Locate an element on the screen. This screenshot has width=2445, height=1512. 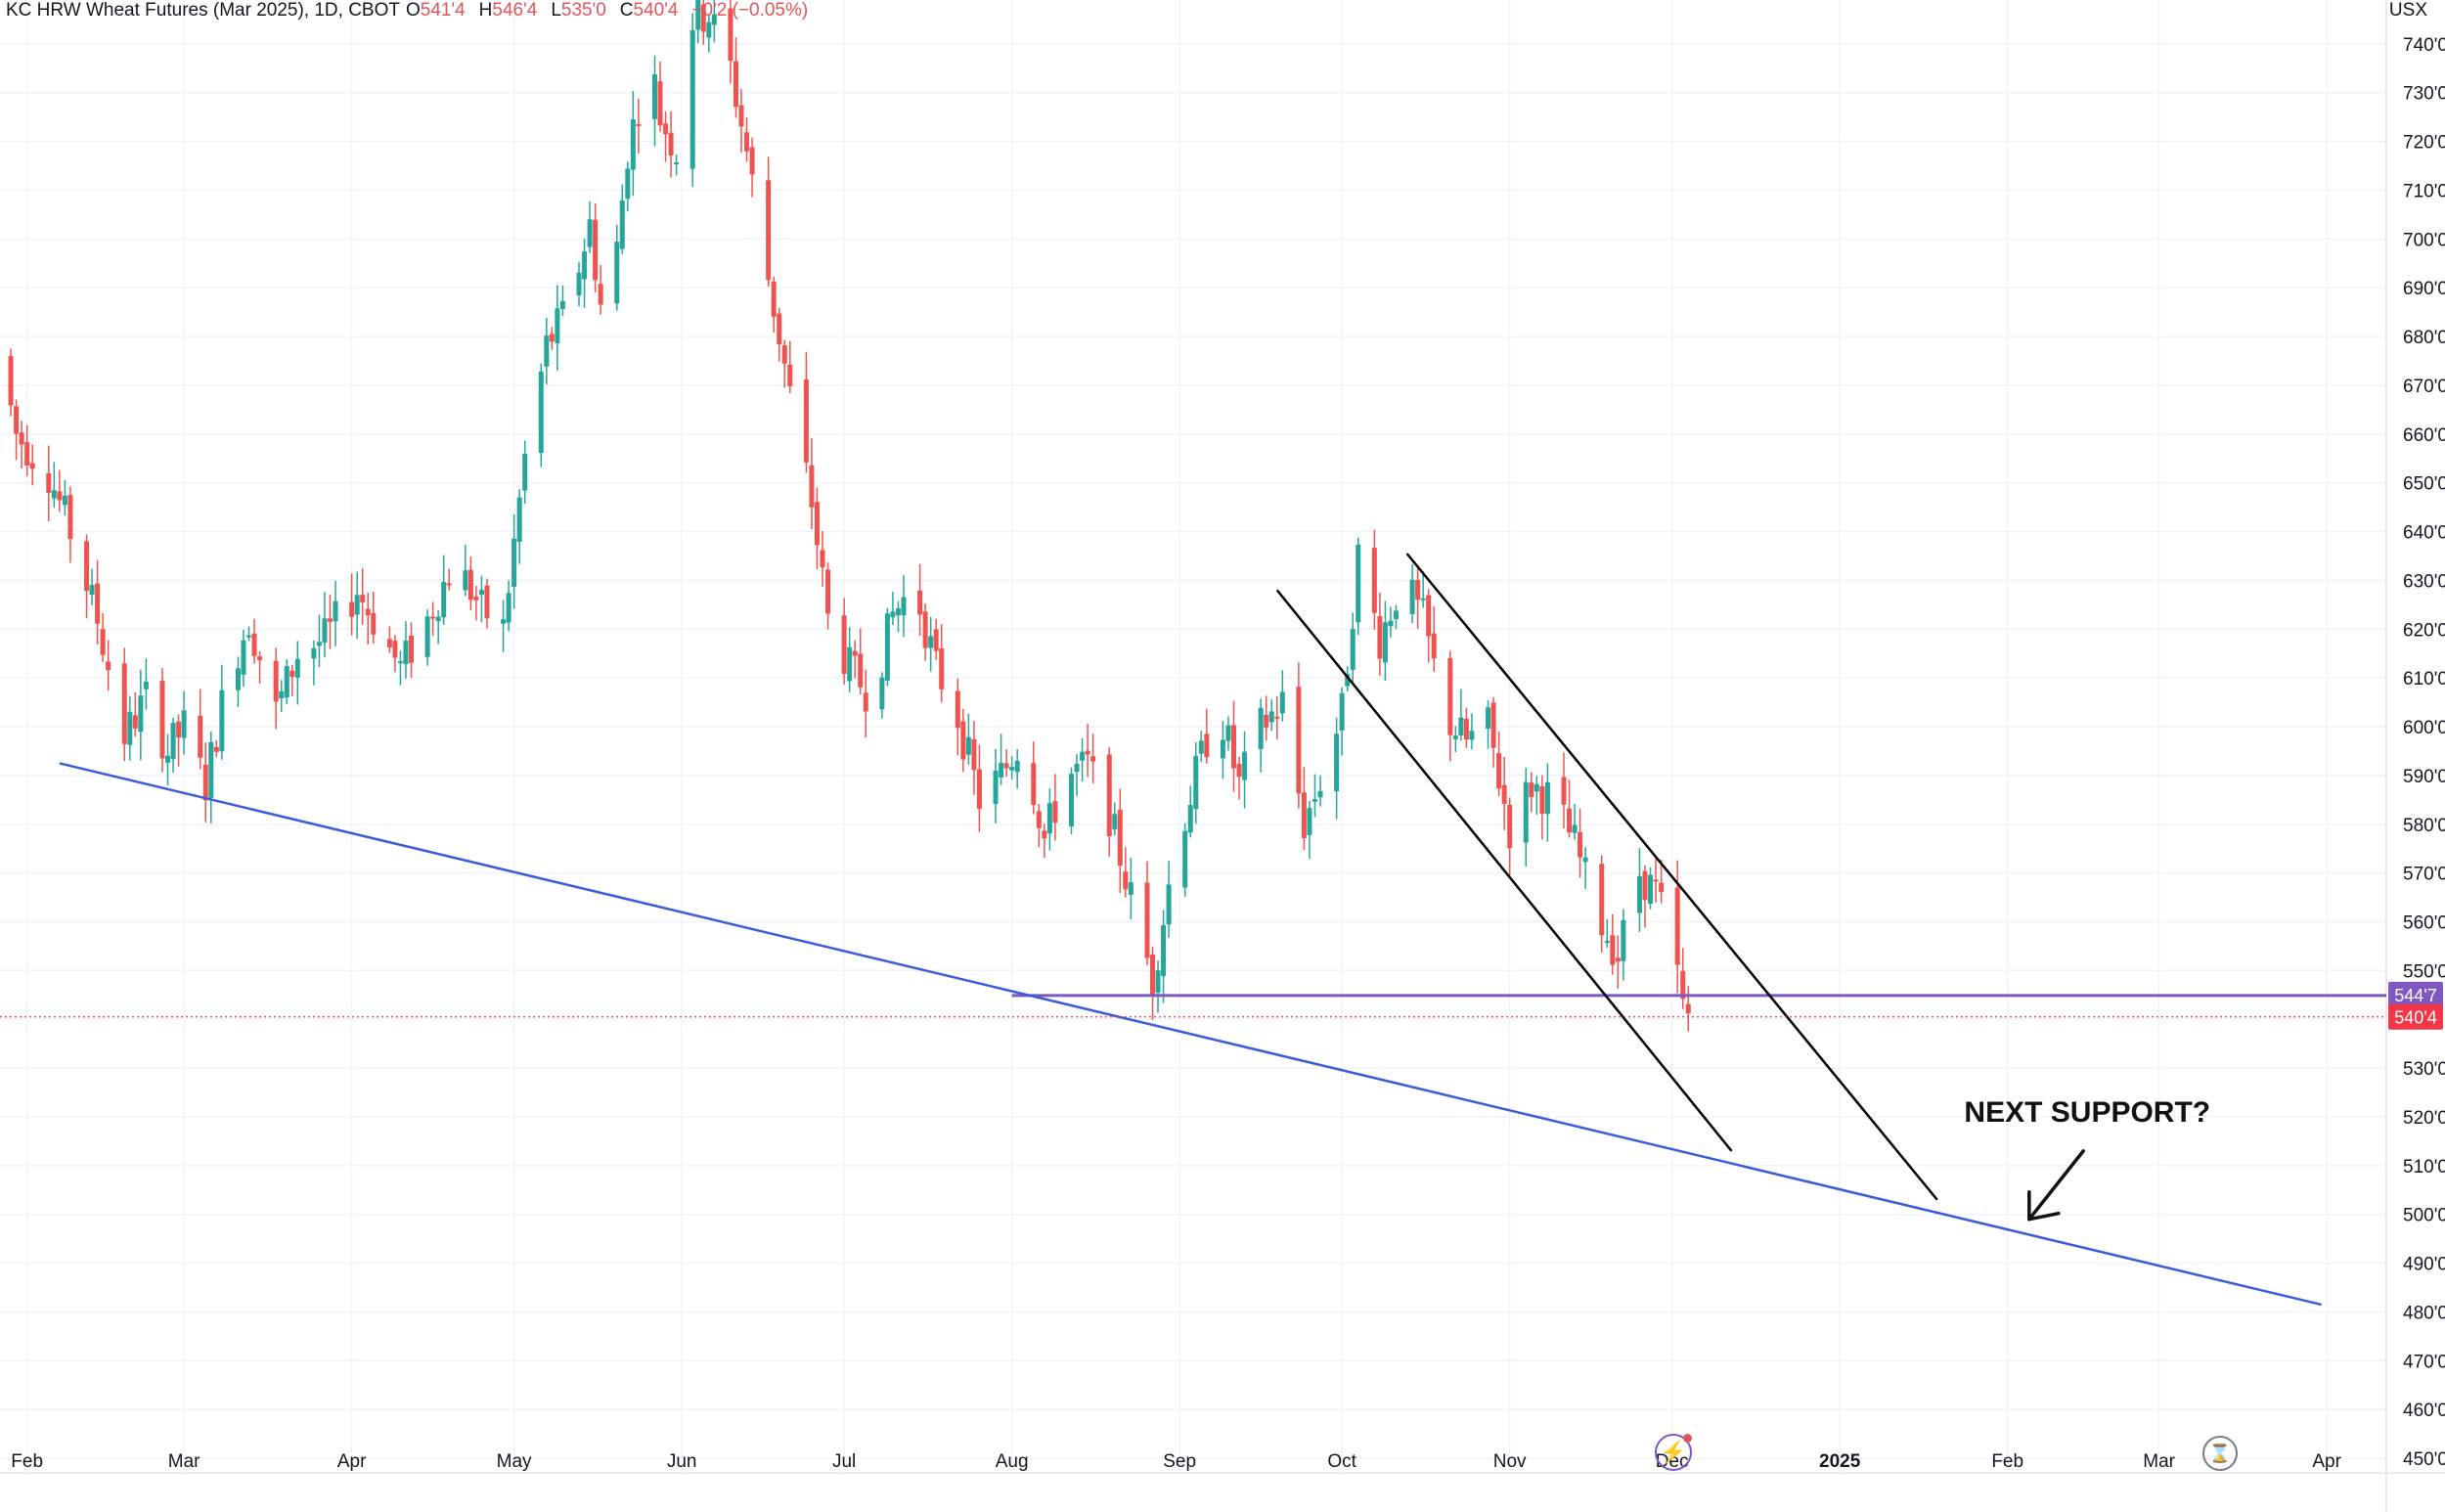
x-tick-label: Nov is located at coordinates (1510, 1462).